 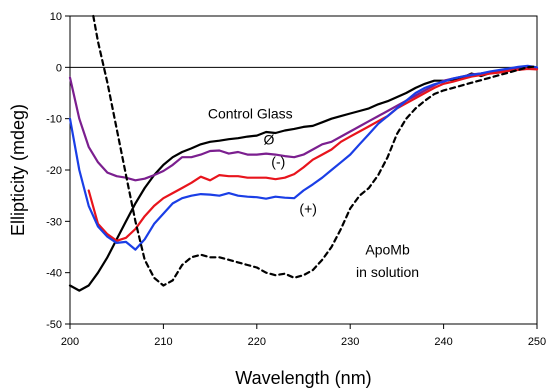 I want to click on annotation-label: ApoMb, so click(x=387, y=250).